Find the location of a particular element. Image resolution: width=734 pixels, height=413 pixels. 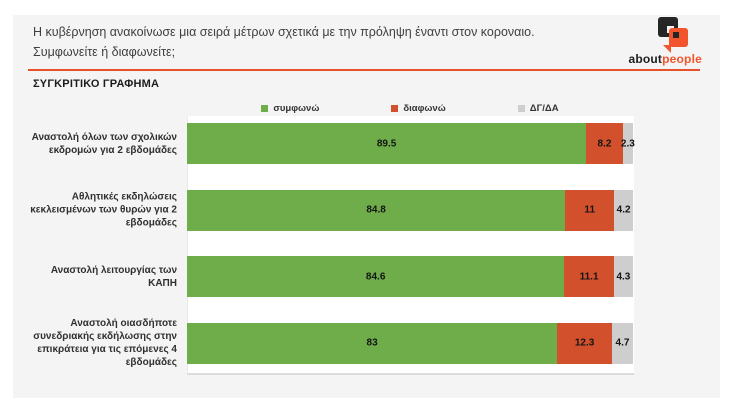

bar-value-label: 84.6 is located at coordinates (375, 277).